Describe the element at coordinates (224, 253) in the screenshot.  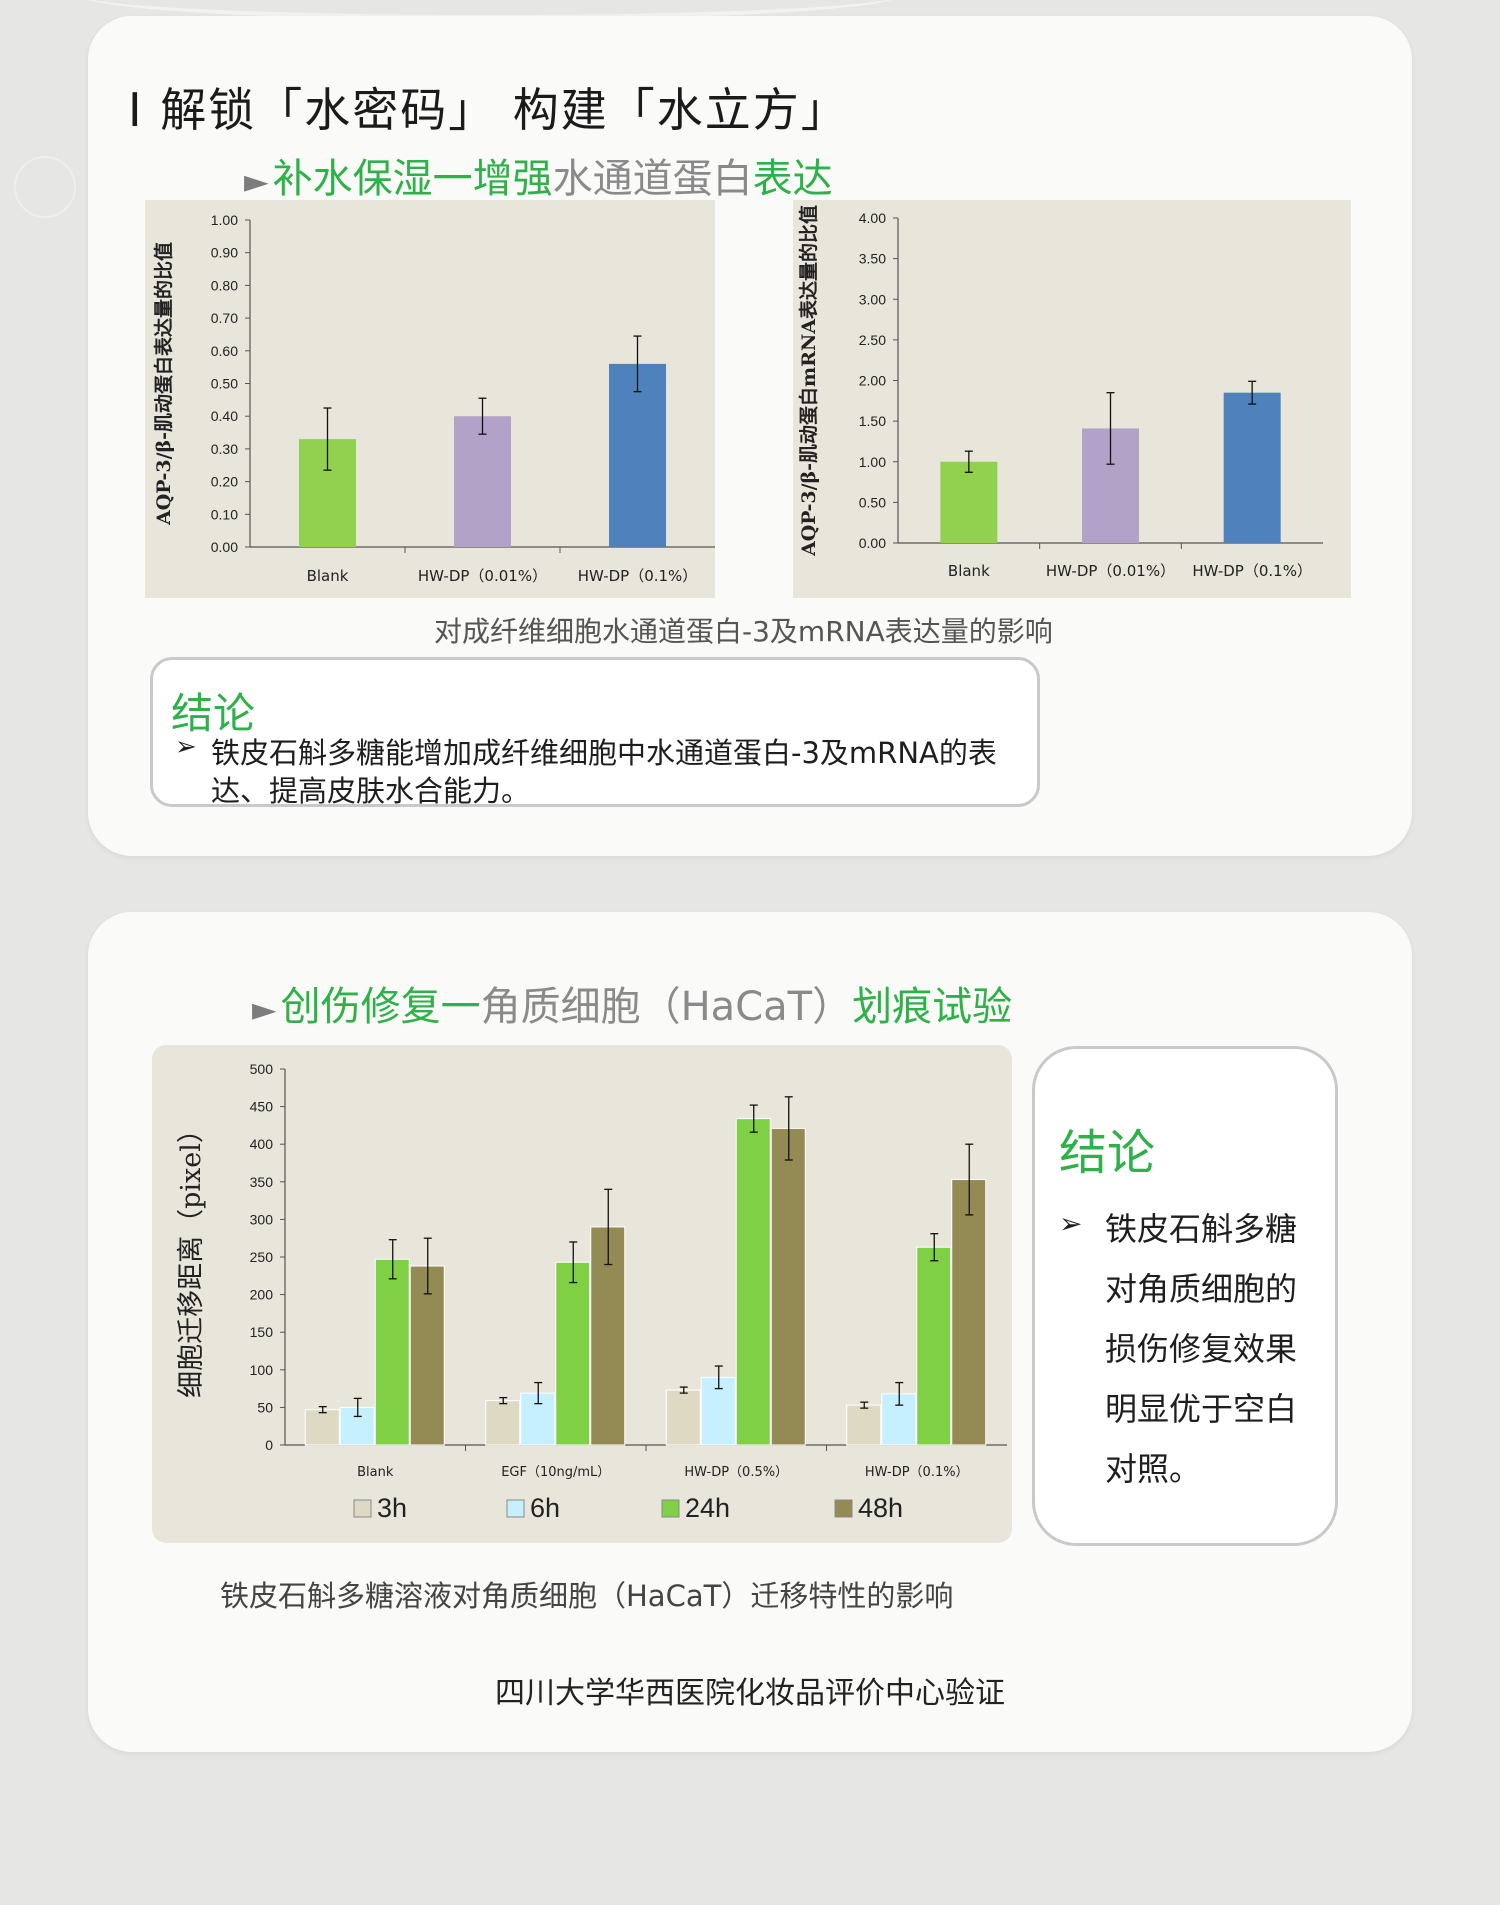
I see `y-tick-label: 0.90` at that location.